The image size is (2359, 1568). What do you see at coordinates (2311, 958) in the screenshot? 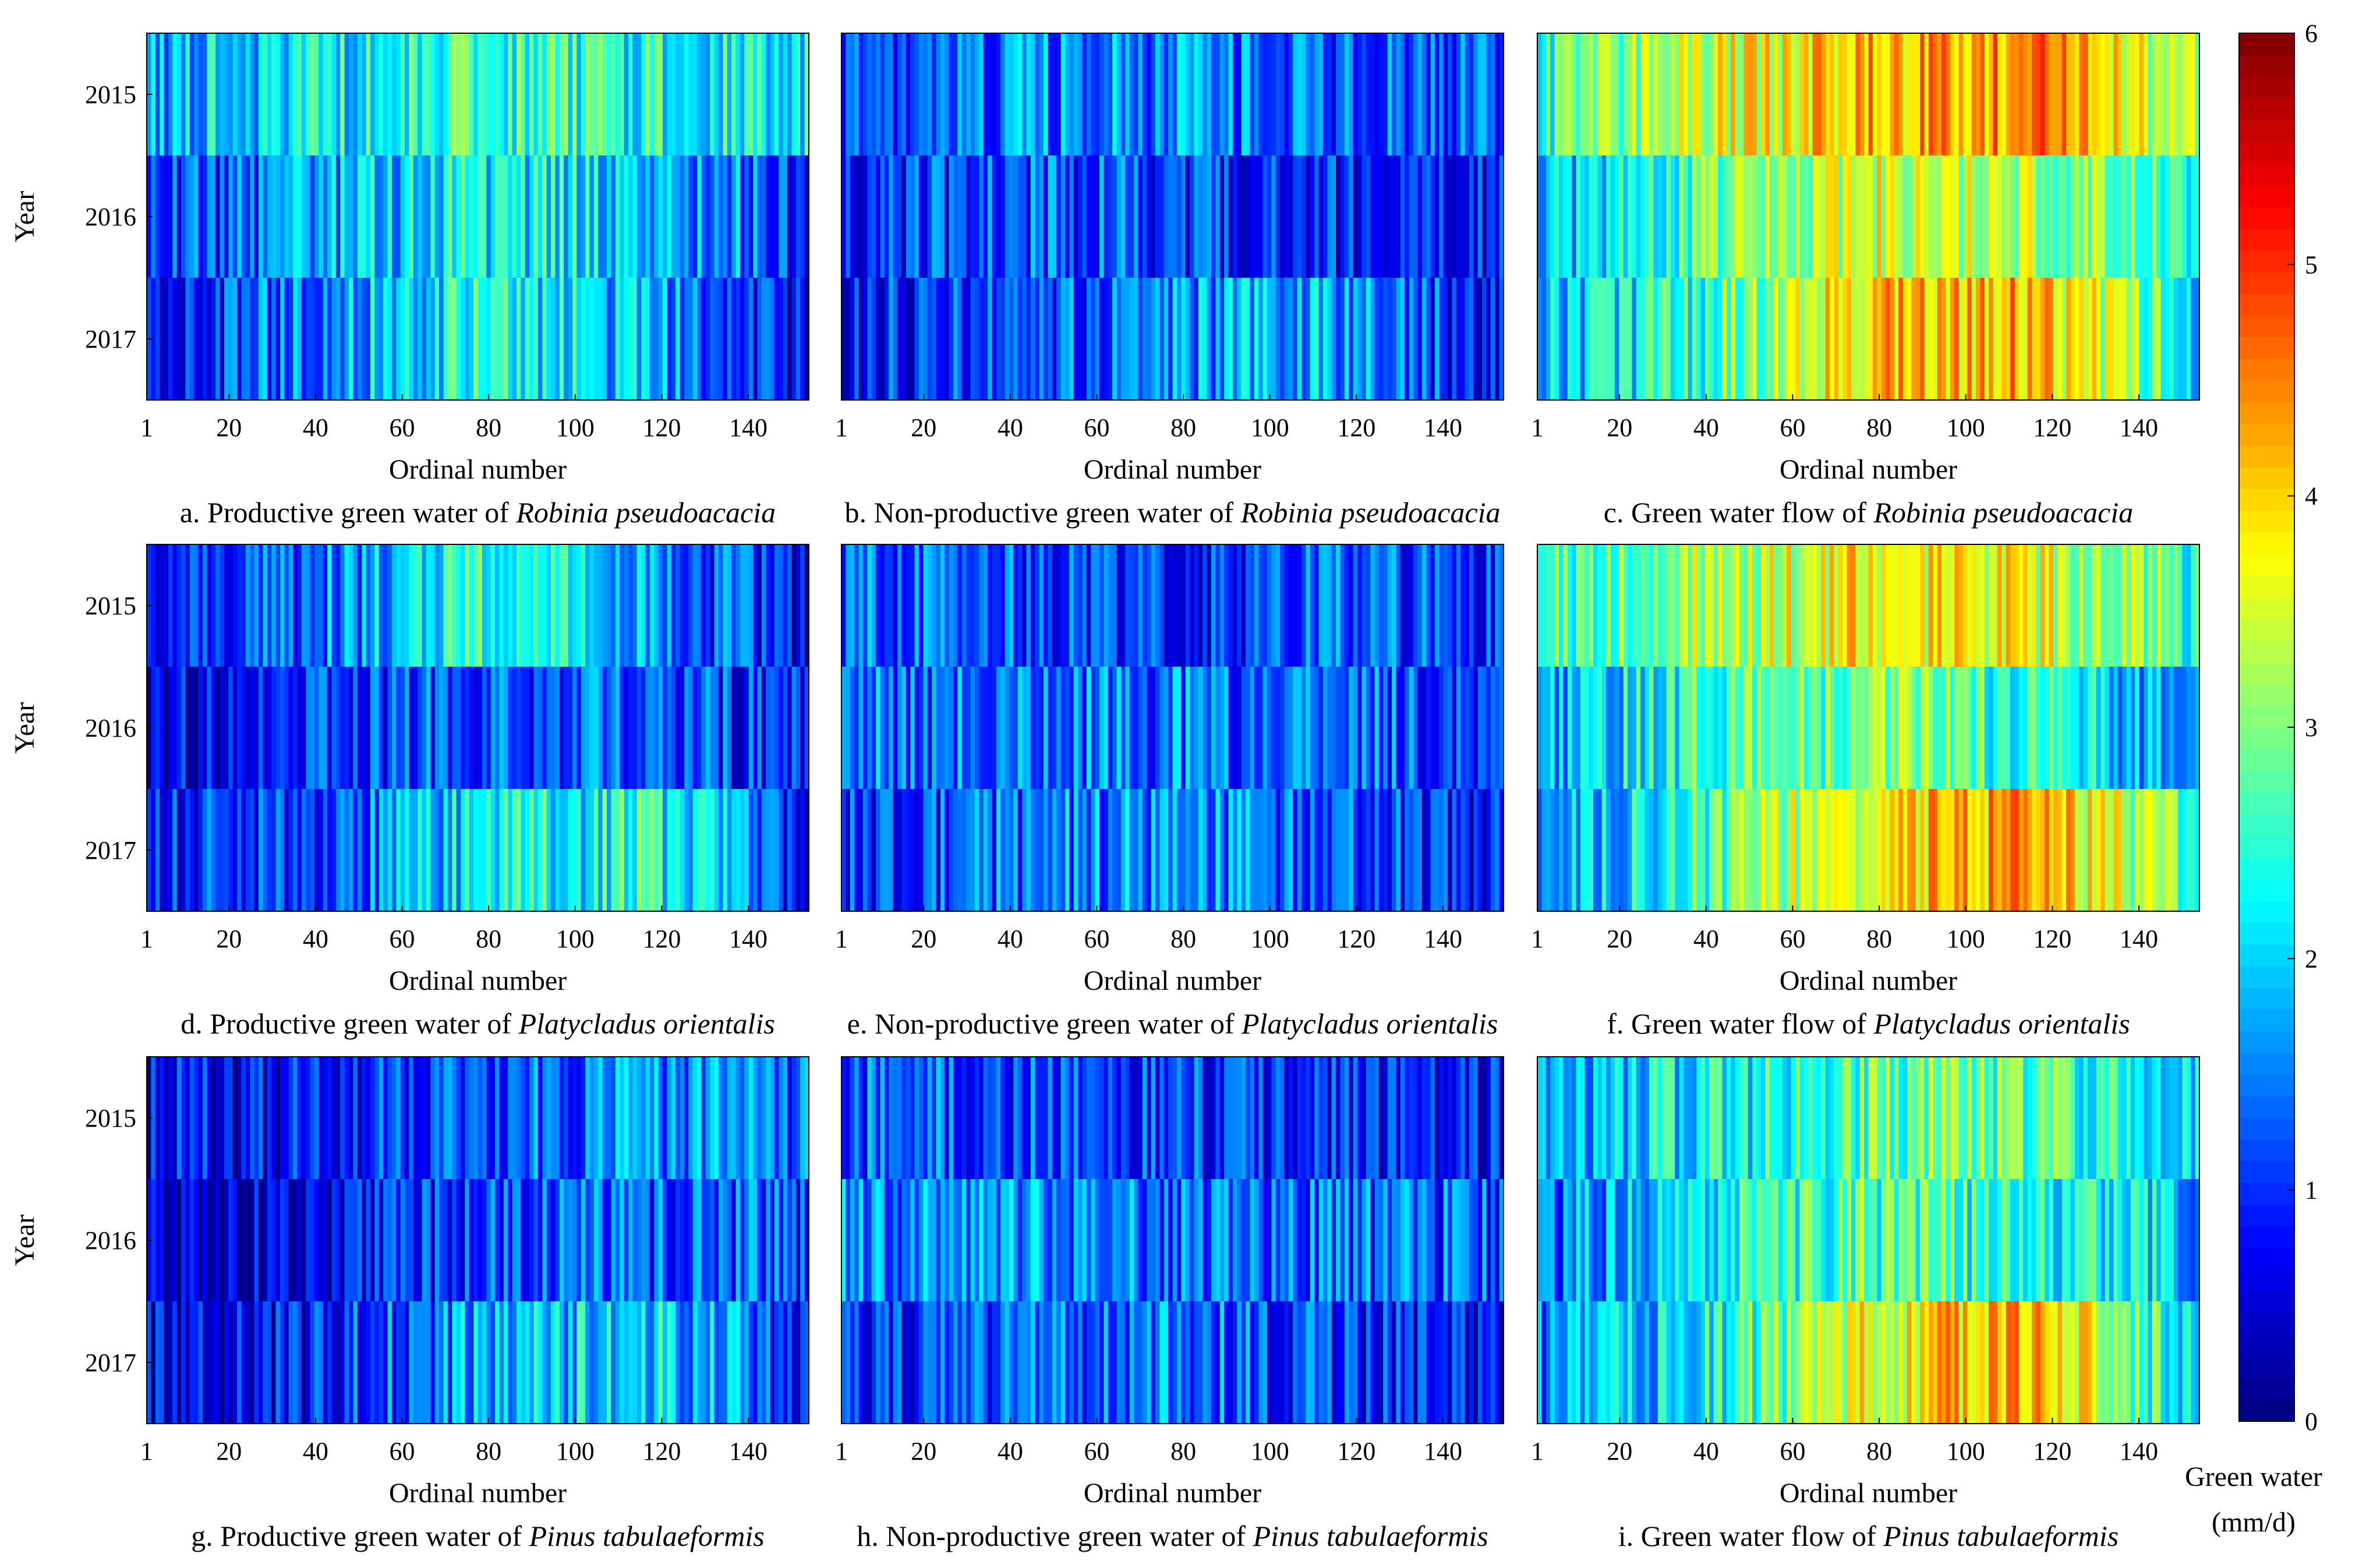
I see `colorbar-tick-label: 2` at bounding box center [2311, 958].